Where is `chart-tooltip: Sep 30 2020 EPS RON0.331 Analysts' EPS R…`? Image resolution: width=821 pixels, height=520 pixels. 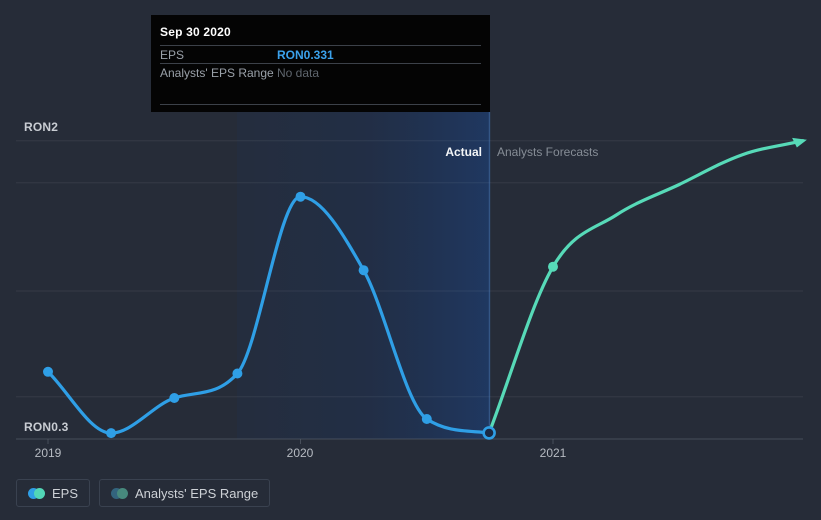 chart-tooltip: Sep 30 2020 EPS RON0.331 Analysts' EPS R… is located at coordinates (320, 63).